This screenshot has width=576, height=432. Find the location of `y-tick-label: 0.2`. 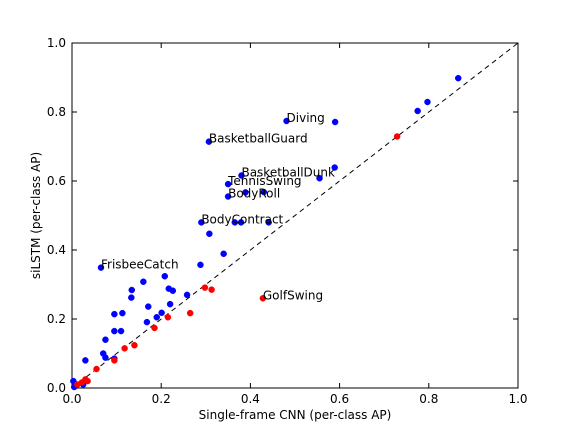

y-tick-label: 0.2 is located at coordinates (56, 319).